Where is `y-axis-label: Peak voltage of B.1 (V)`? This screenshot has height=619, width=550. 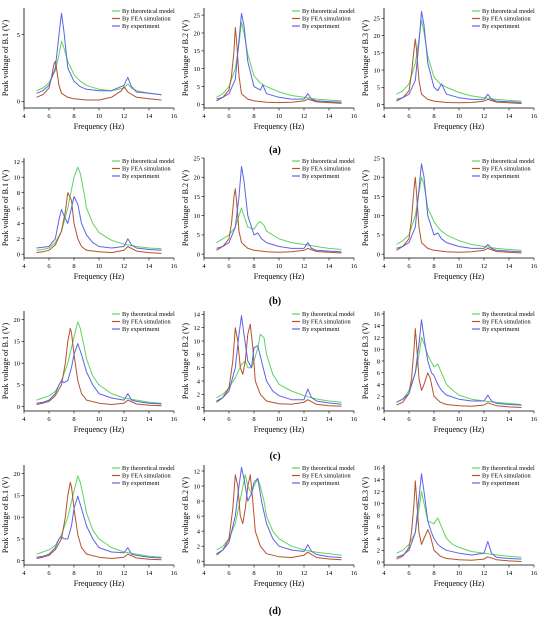 y-axis-label: Peak voltage of B.1 (V) is located at coordinates (5, 58).